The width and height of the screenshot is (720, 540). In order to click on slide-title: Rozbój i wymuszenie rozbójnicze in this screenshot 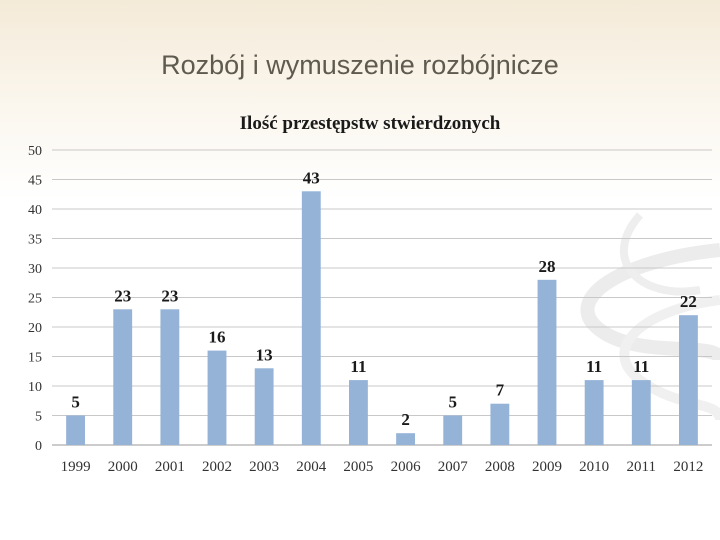, I will do `click(360, 65)`.